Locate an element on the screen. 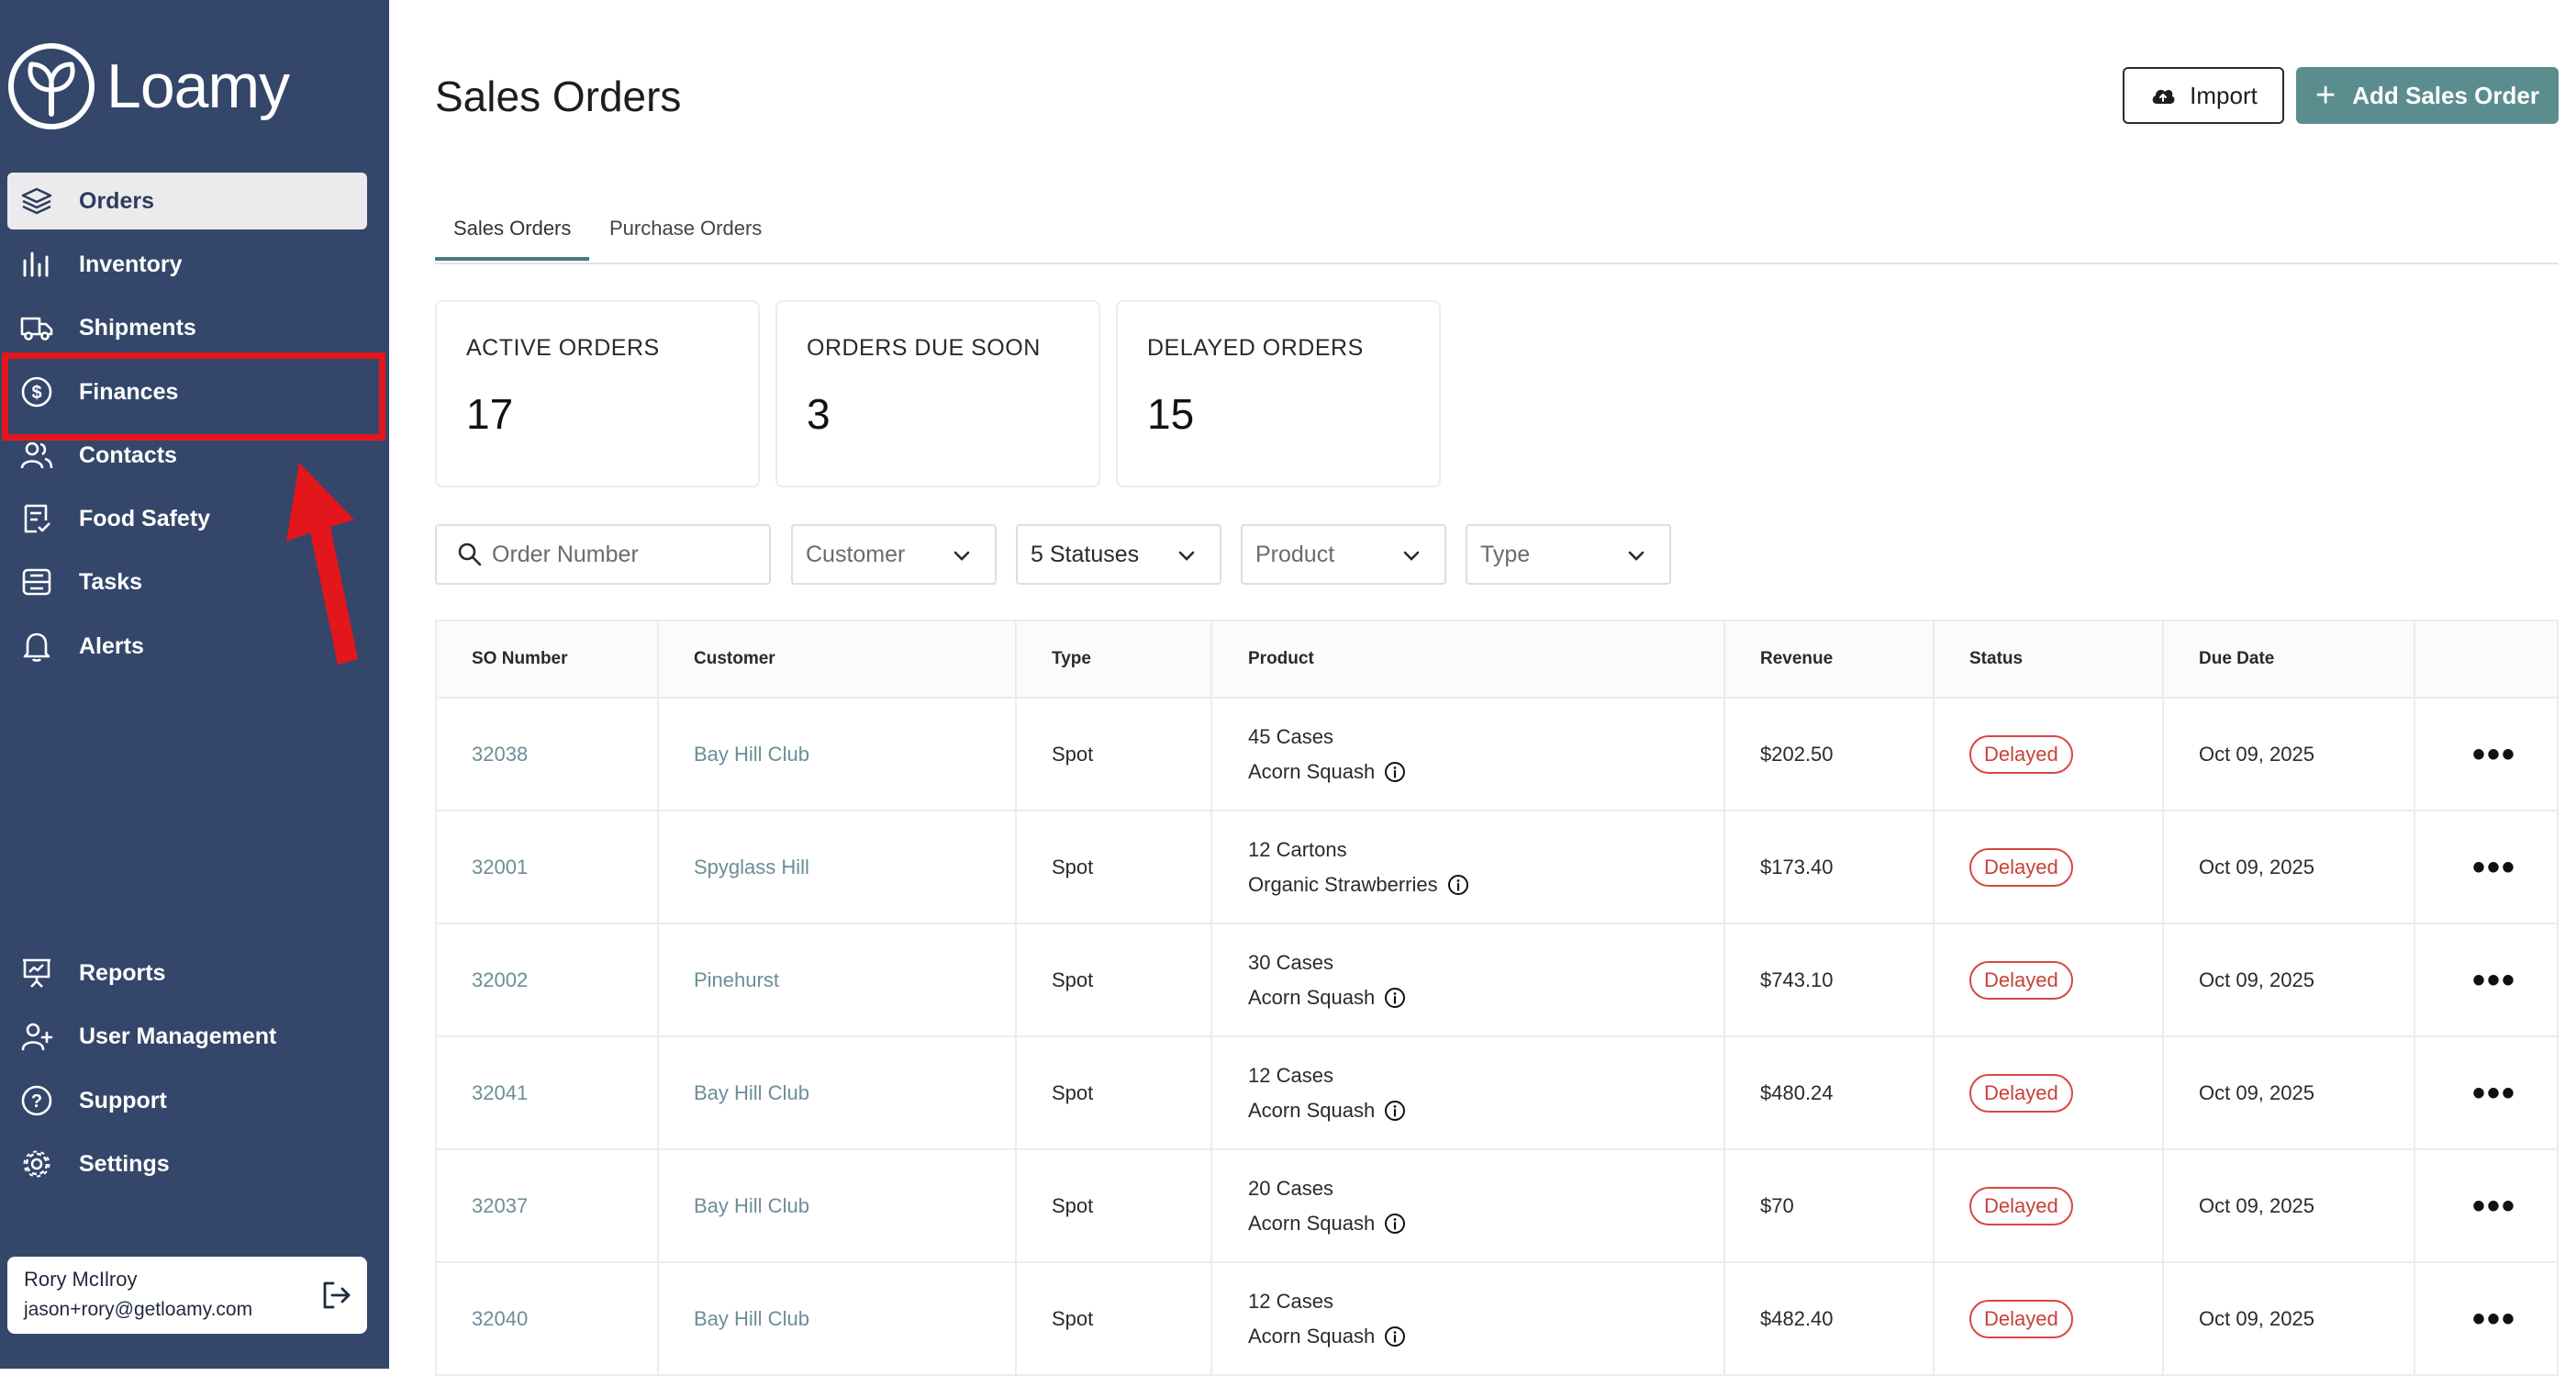 The height and width of the screenshot is (1376, 2576). product-name: Organic Strawberries is located at coordinates (1343, 884).